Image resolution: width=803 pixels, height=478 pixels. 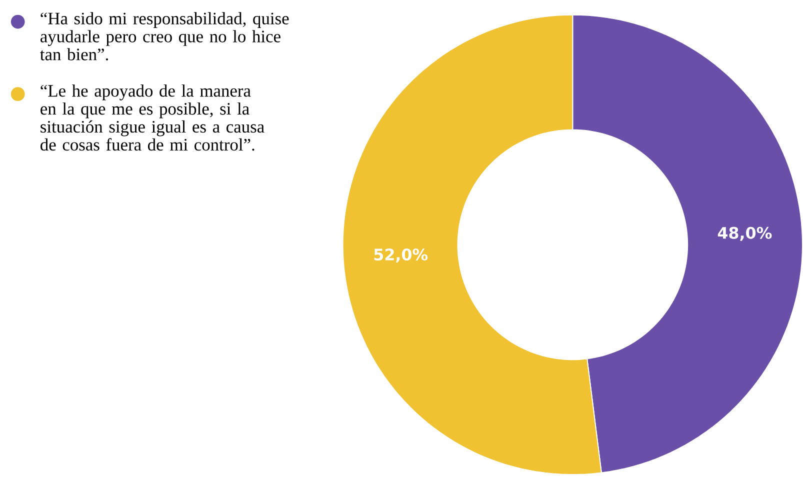 What do you see at coordinates (164, 36) in the screenshot?
I see `legend-label: “Ha sido mi responsabilidad, quise ayudarle pero creo que no lo hice tan bien”.` at bounding box center [164, 36].